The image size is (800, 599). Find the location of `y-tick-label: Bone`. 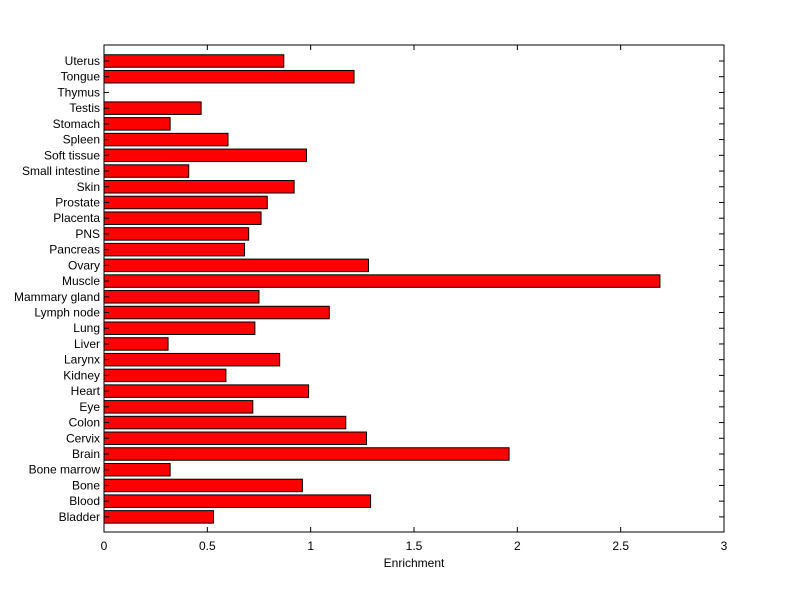

y-tick-label: Bone is located at coordinates (86, 485).